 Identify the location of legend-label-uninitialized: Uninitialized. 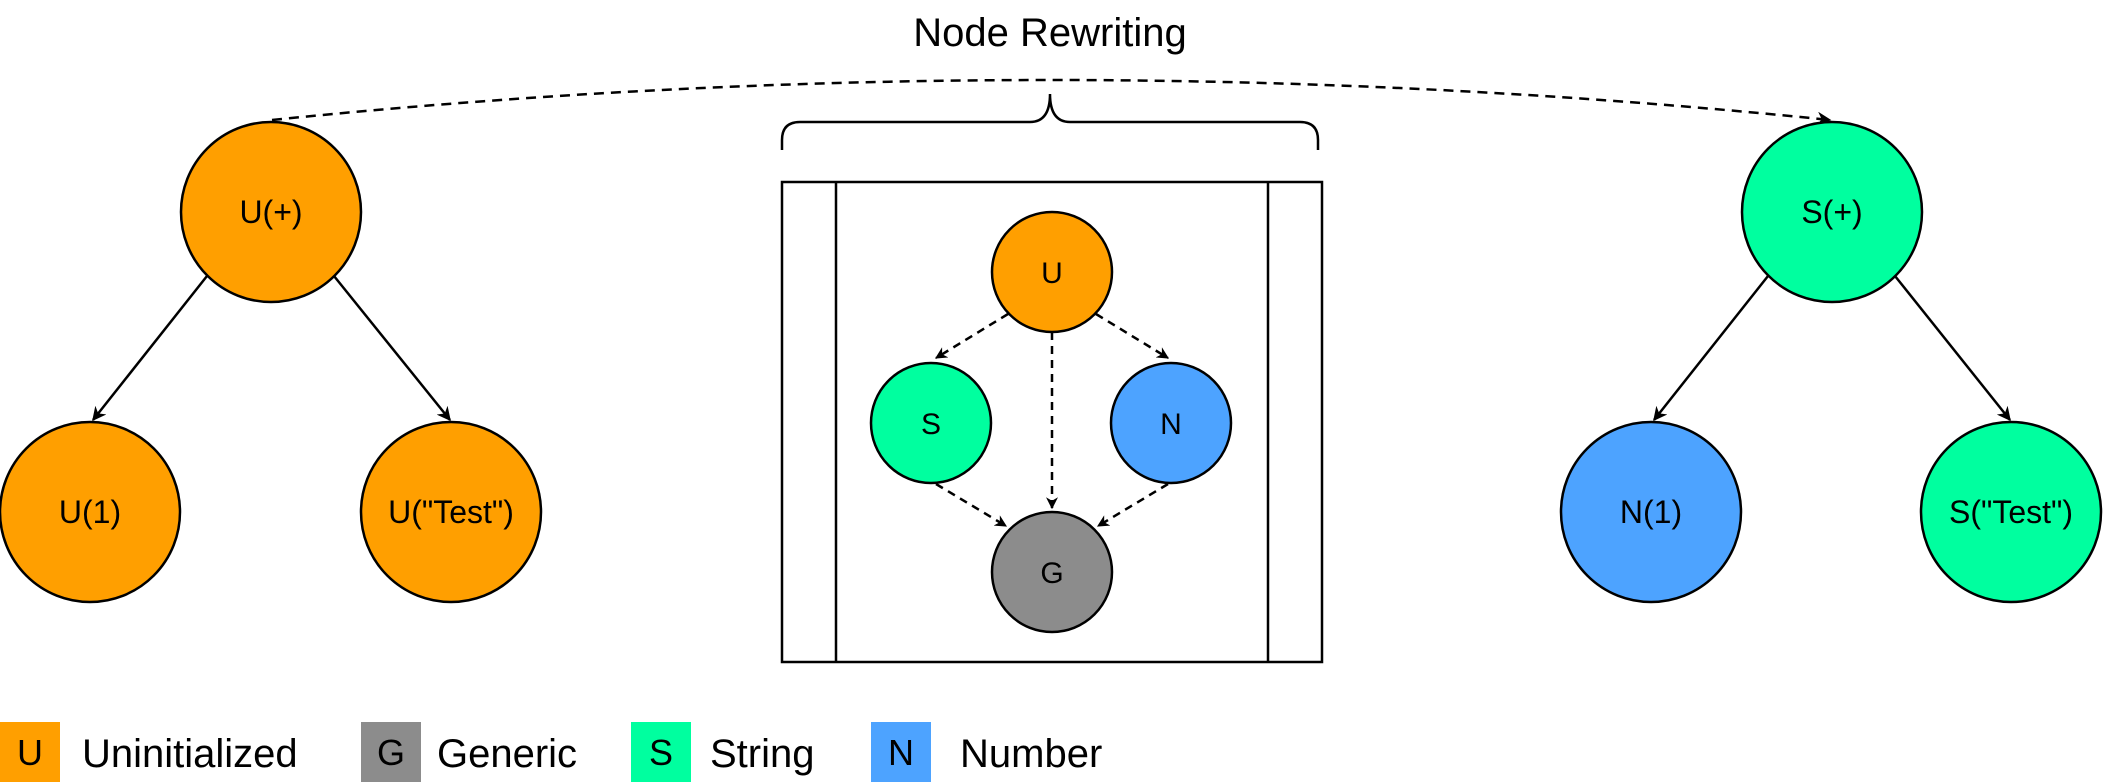
(190, 754).